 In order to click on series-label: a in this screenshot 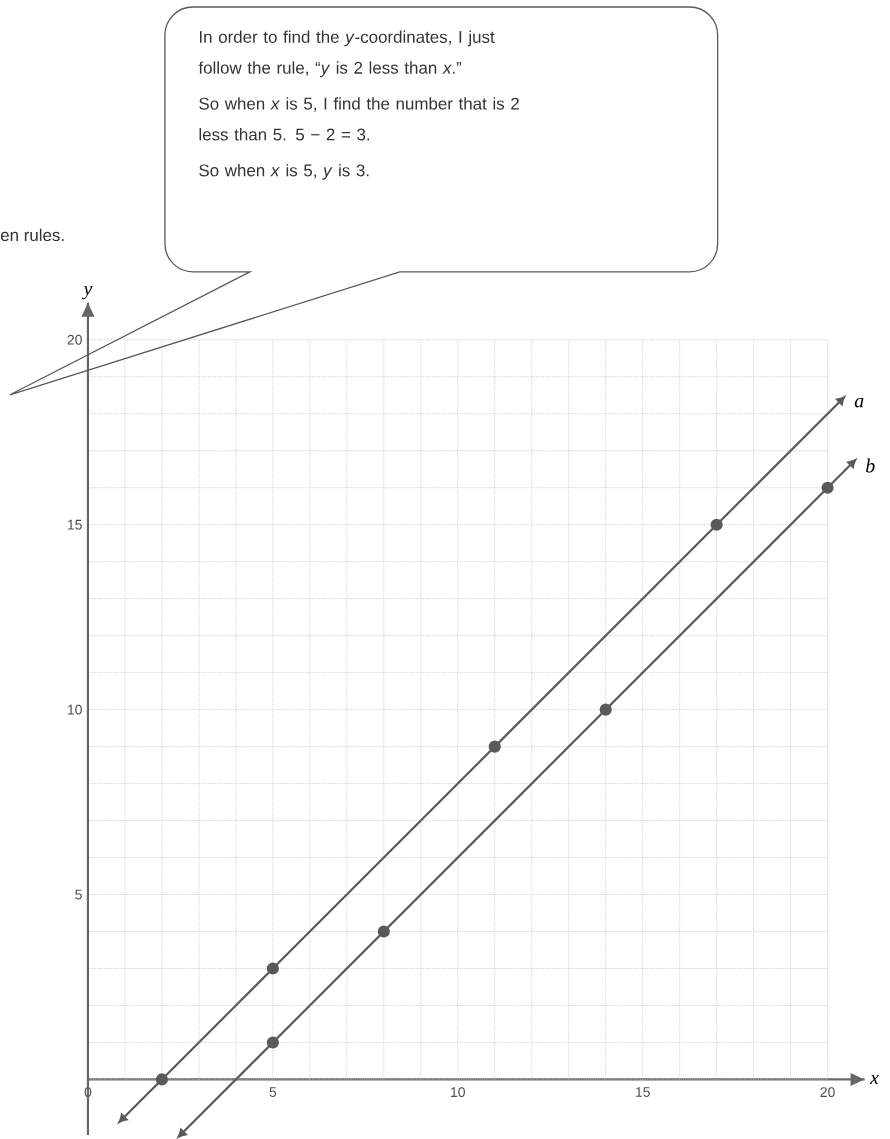, I will do `click(859, 402)`.